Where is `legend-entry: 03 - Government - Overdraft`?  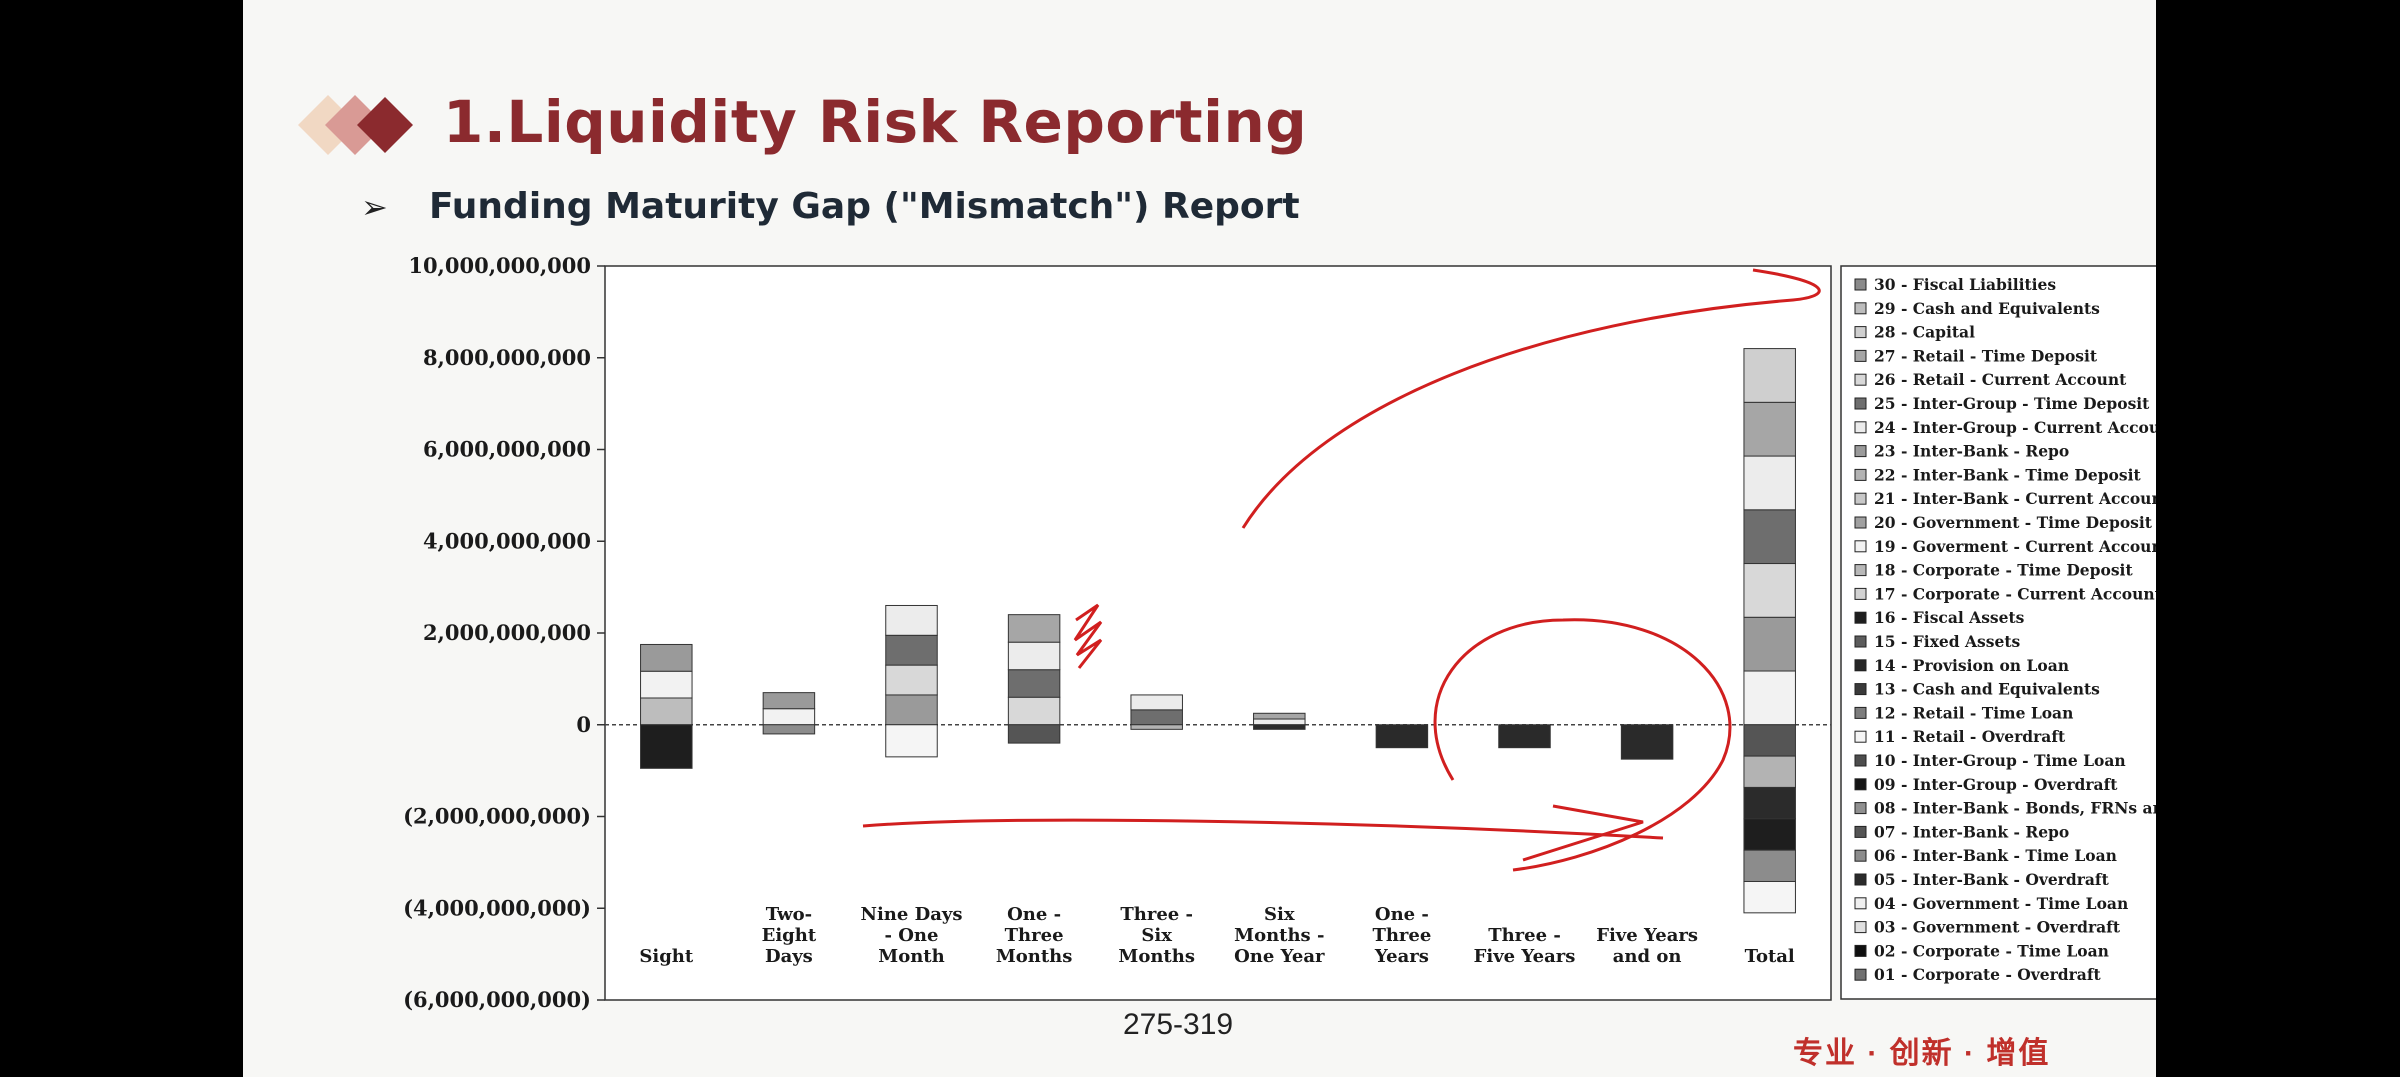
legend-entry: 03 - Government - Overdraft is located at coordinates (1997, 927).